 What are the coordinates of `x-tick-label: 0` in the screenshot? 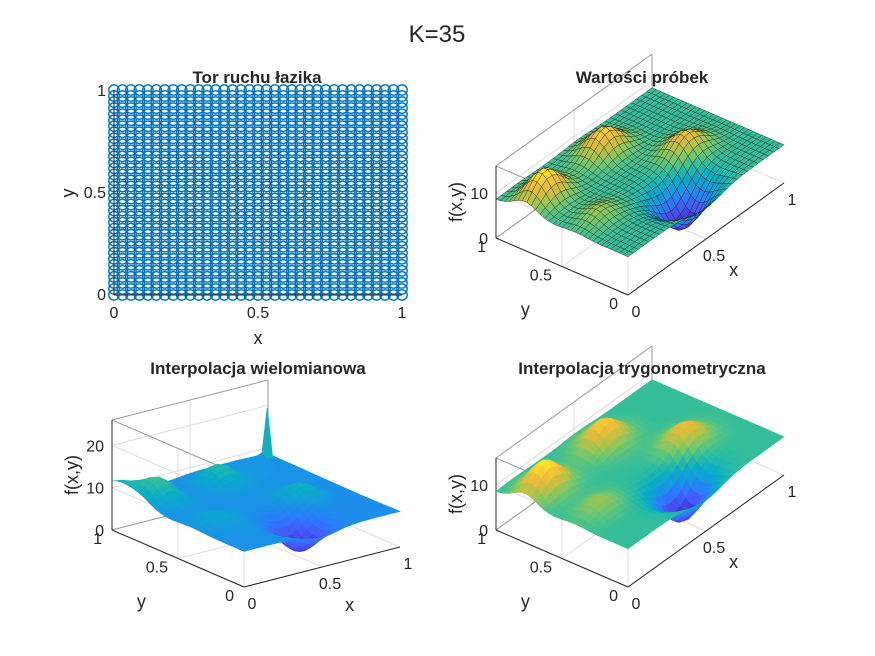 It's located at (636, 604).